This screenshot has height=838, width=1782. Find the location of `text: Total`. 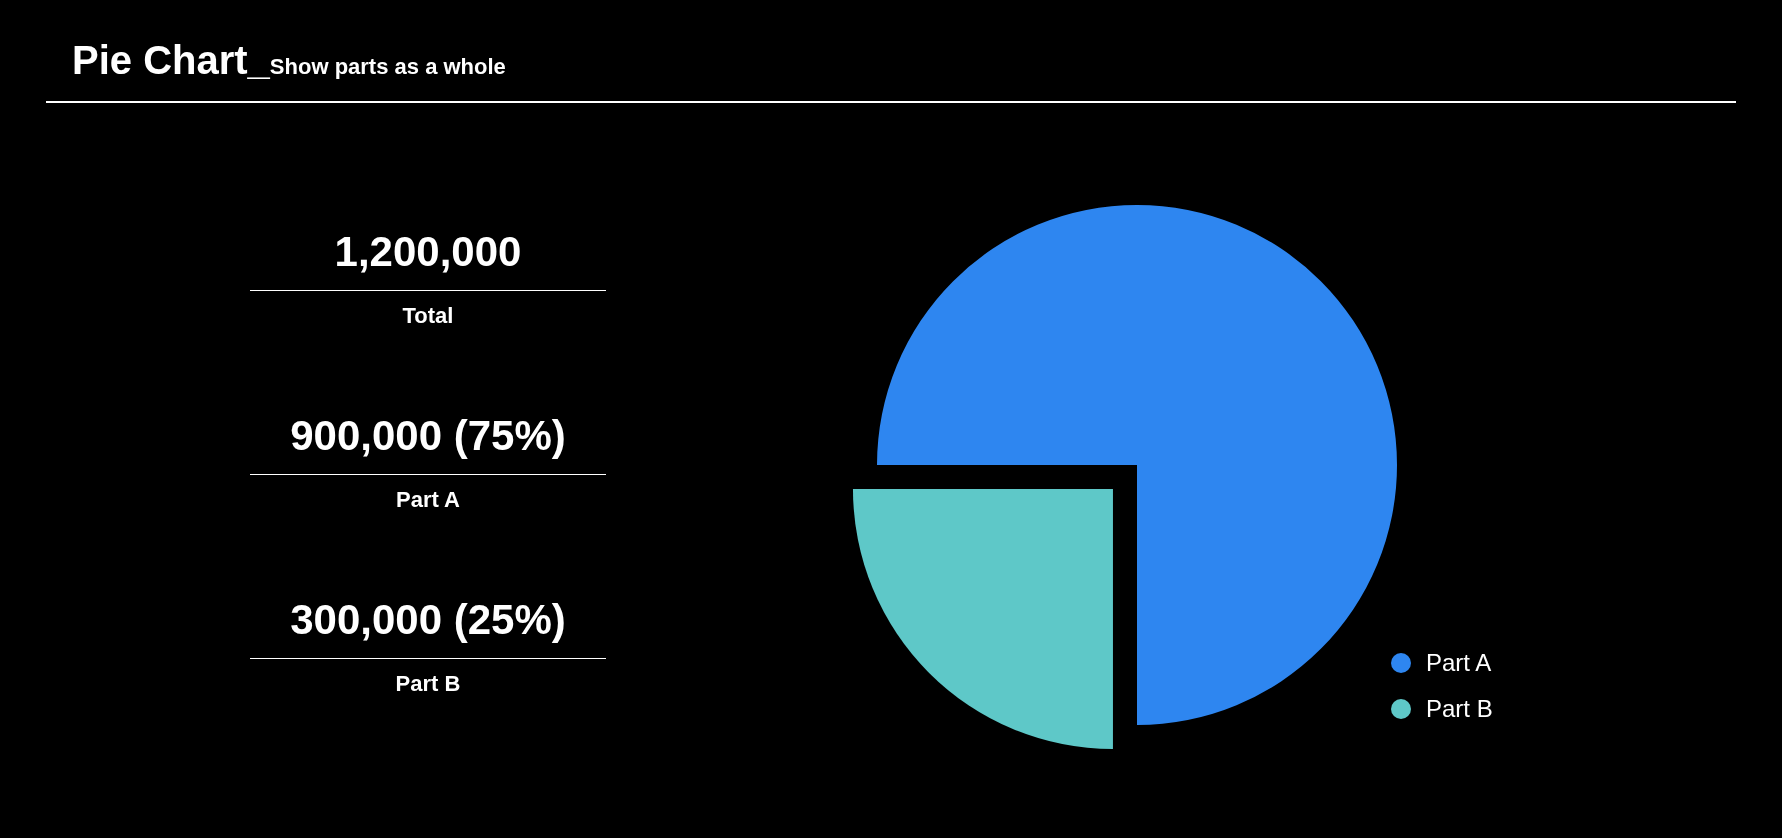

text: Total is located at coordinates (428, 316).